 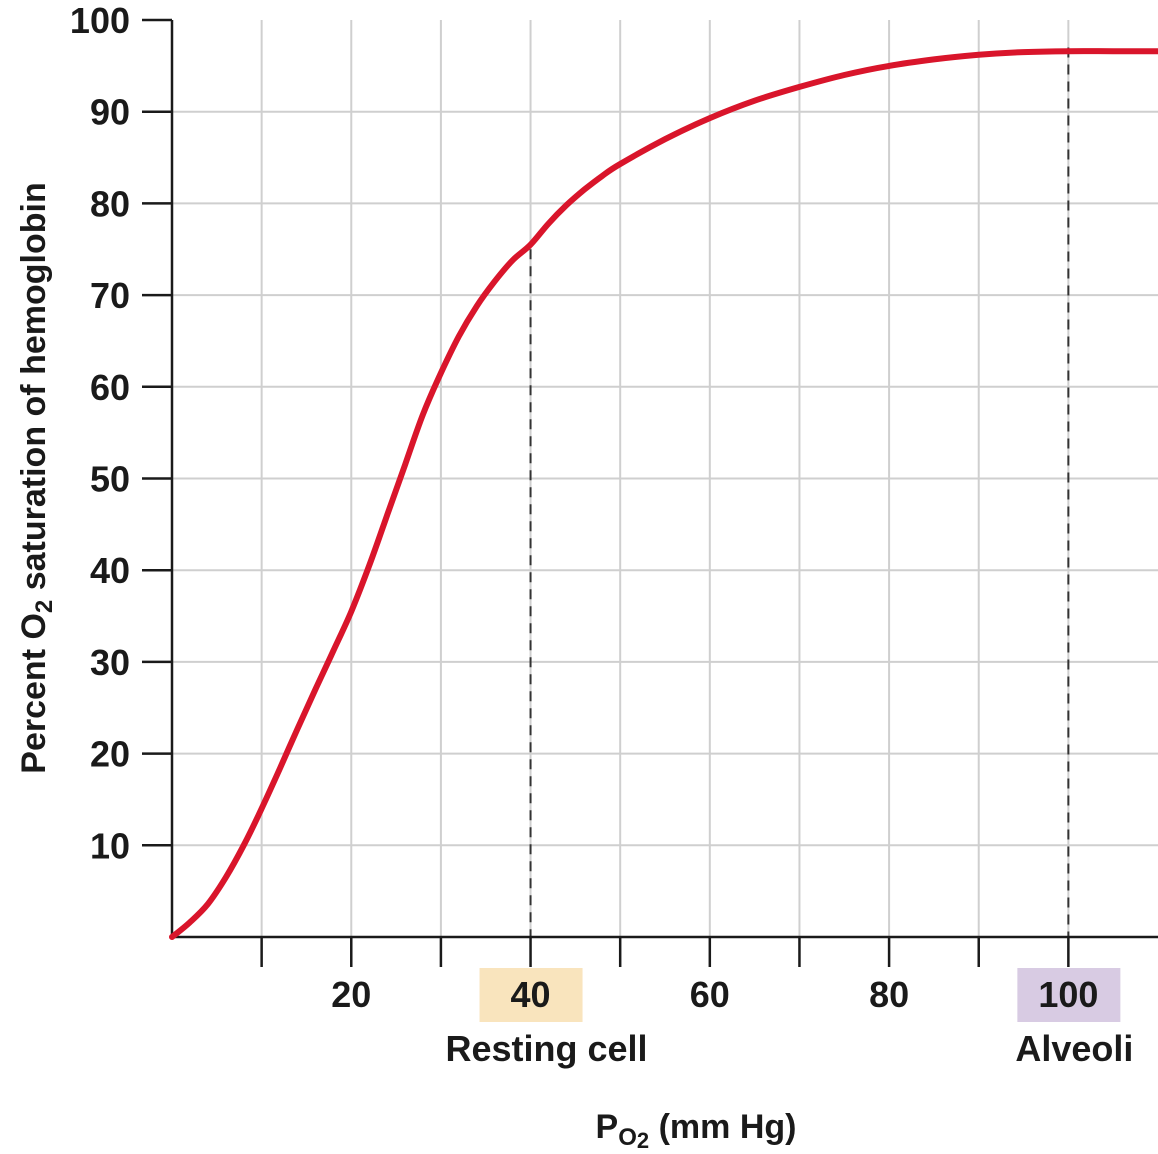 What do you see at coordinates (110, 387) in the screenshot?
I see `y-tick-label: 60` at bounding box center [110, 387].